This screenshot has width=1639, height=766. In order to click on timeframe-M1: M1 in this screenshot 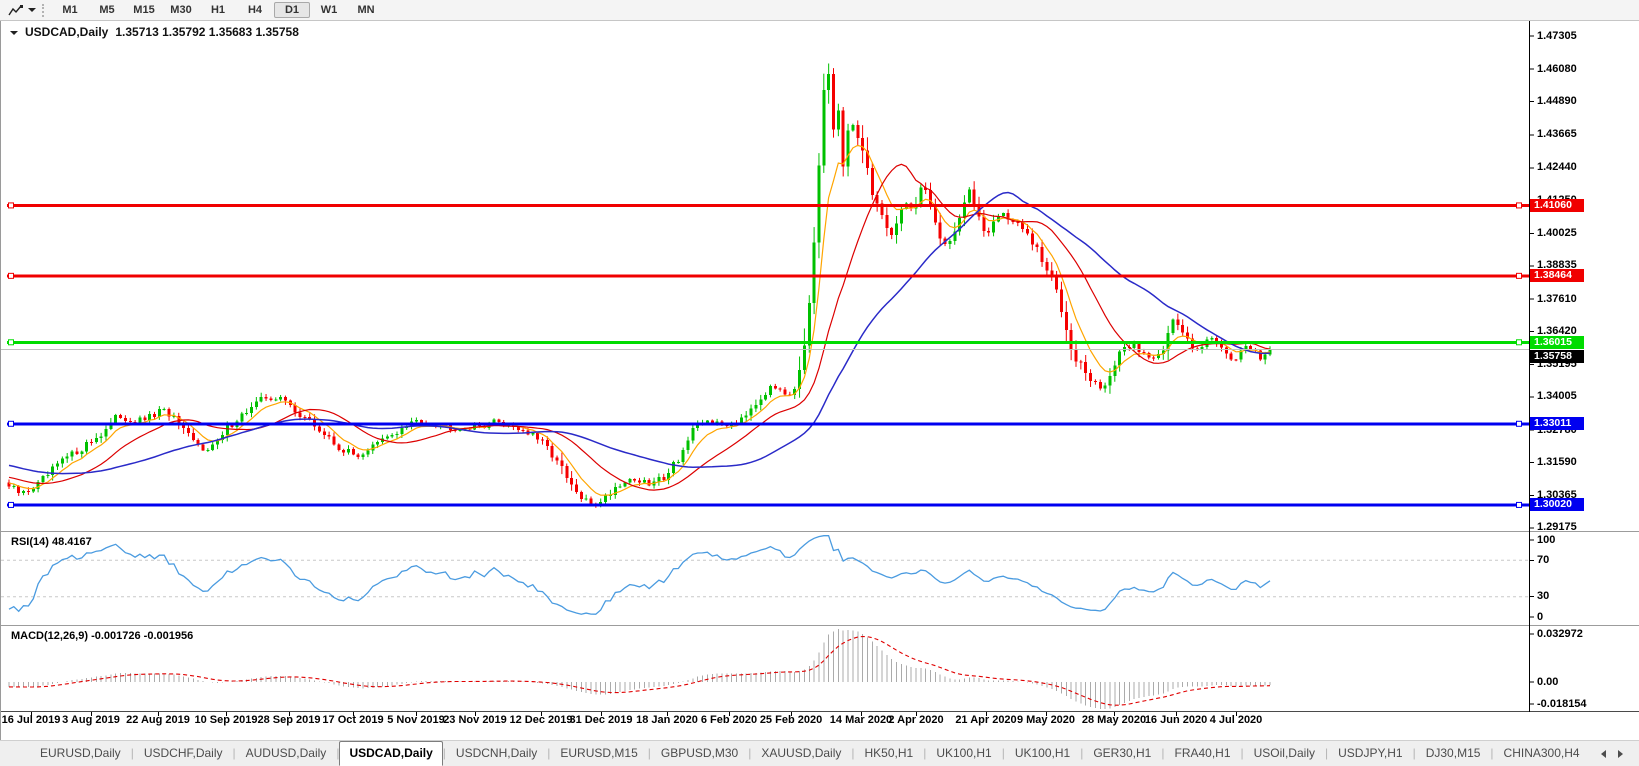, I will do `click(70, 10)`.